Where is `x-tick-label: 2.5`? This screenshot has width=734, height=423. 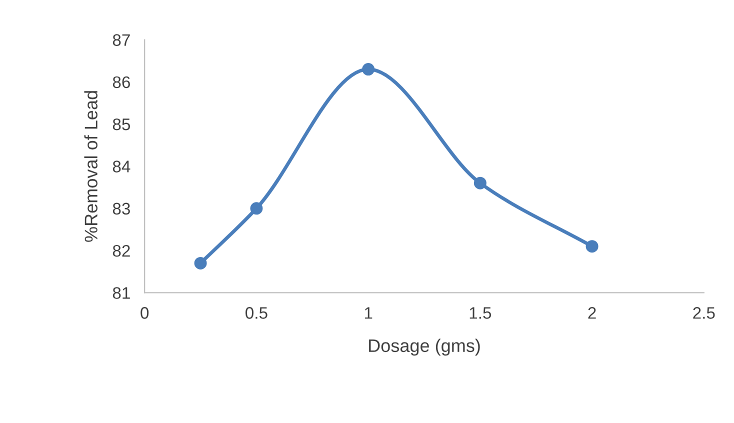
x-tick-label: 2.5 is located at coordinates (704, 313).